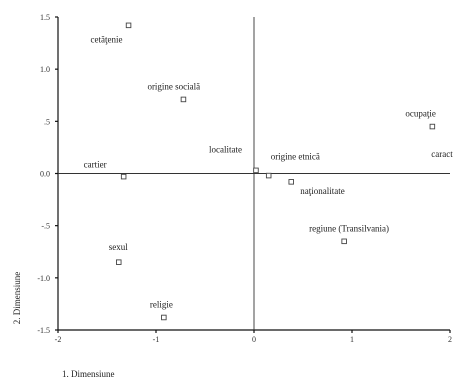  What do you see at coordinates (43, 330) in the screenshot?
I see `y-tick-label: -1.5` at bounding box center [43, 330].